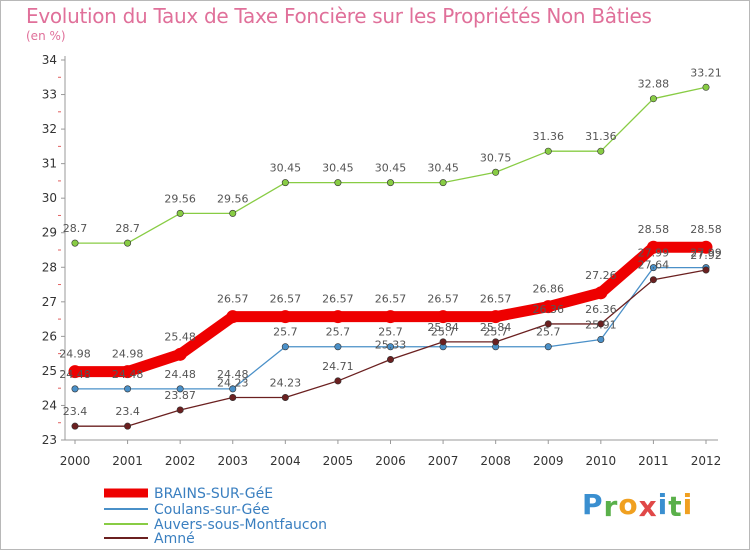  I want to click on data-label: 27.92, so click(706, 255).